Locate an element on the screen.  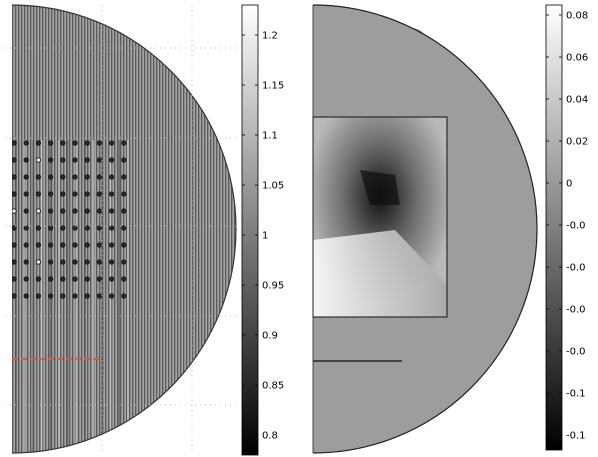
colorbar-tick-label: 1.05 is located at coordinates (273, 186).